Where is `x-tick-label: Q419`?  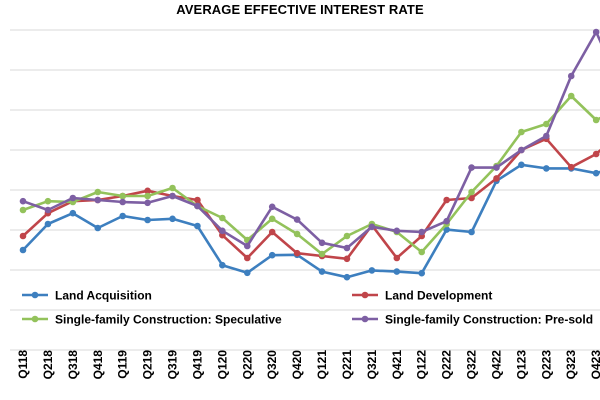
x-tick-label: Q419 is located at coordinates (197, 365).